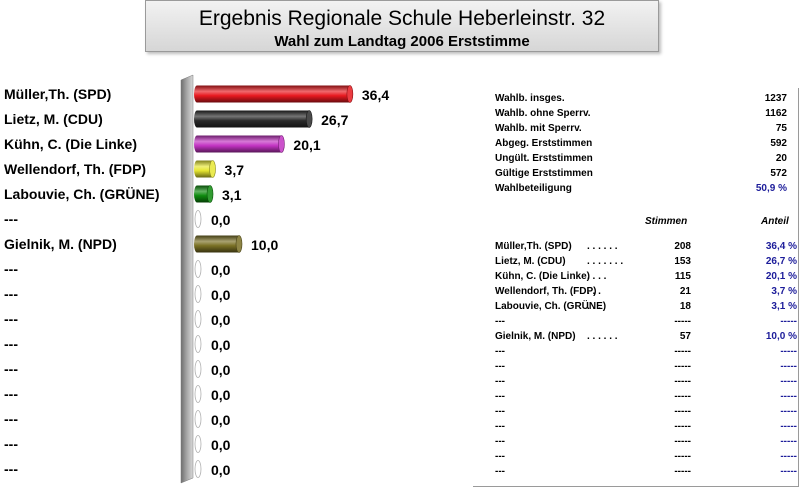  I want to click on statistic-value: 20, so click(781, 158).